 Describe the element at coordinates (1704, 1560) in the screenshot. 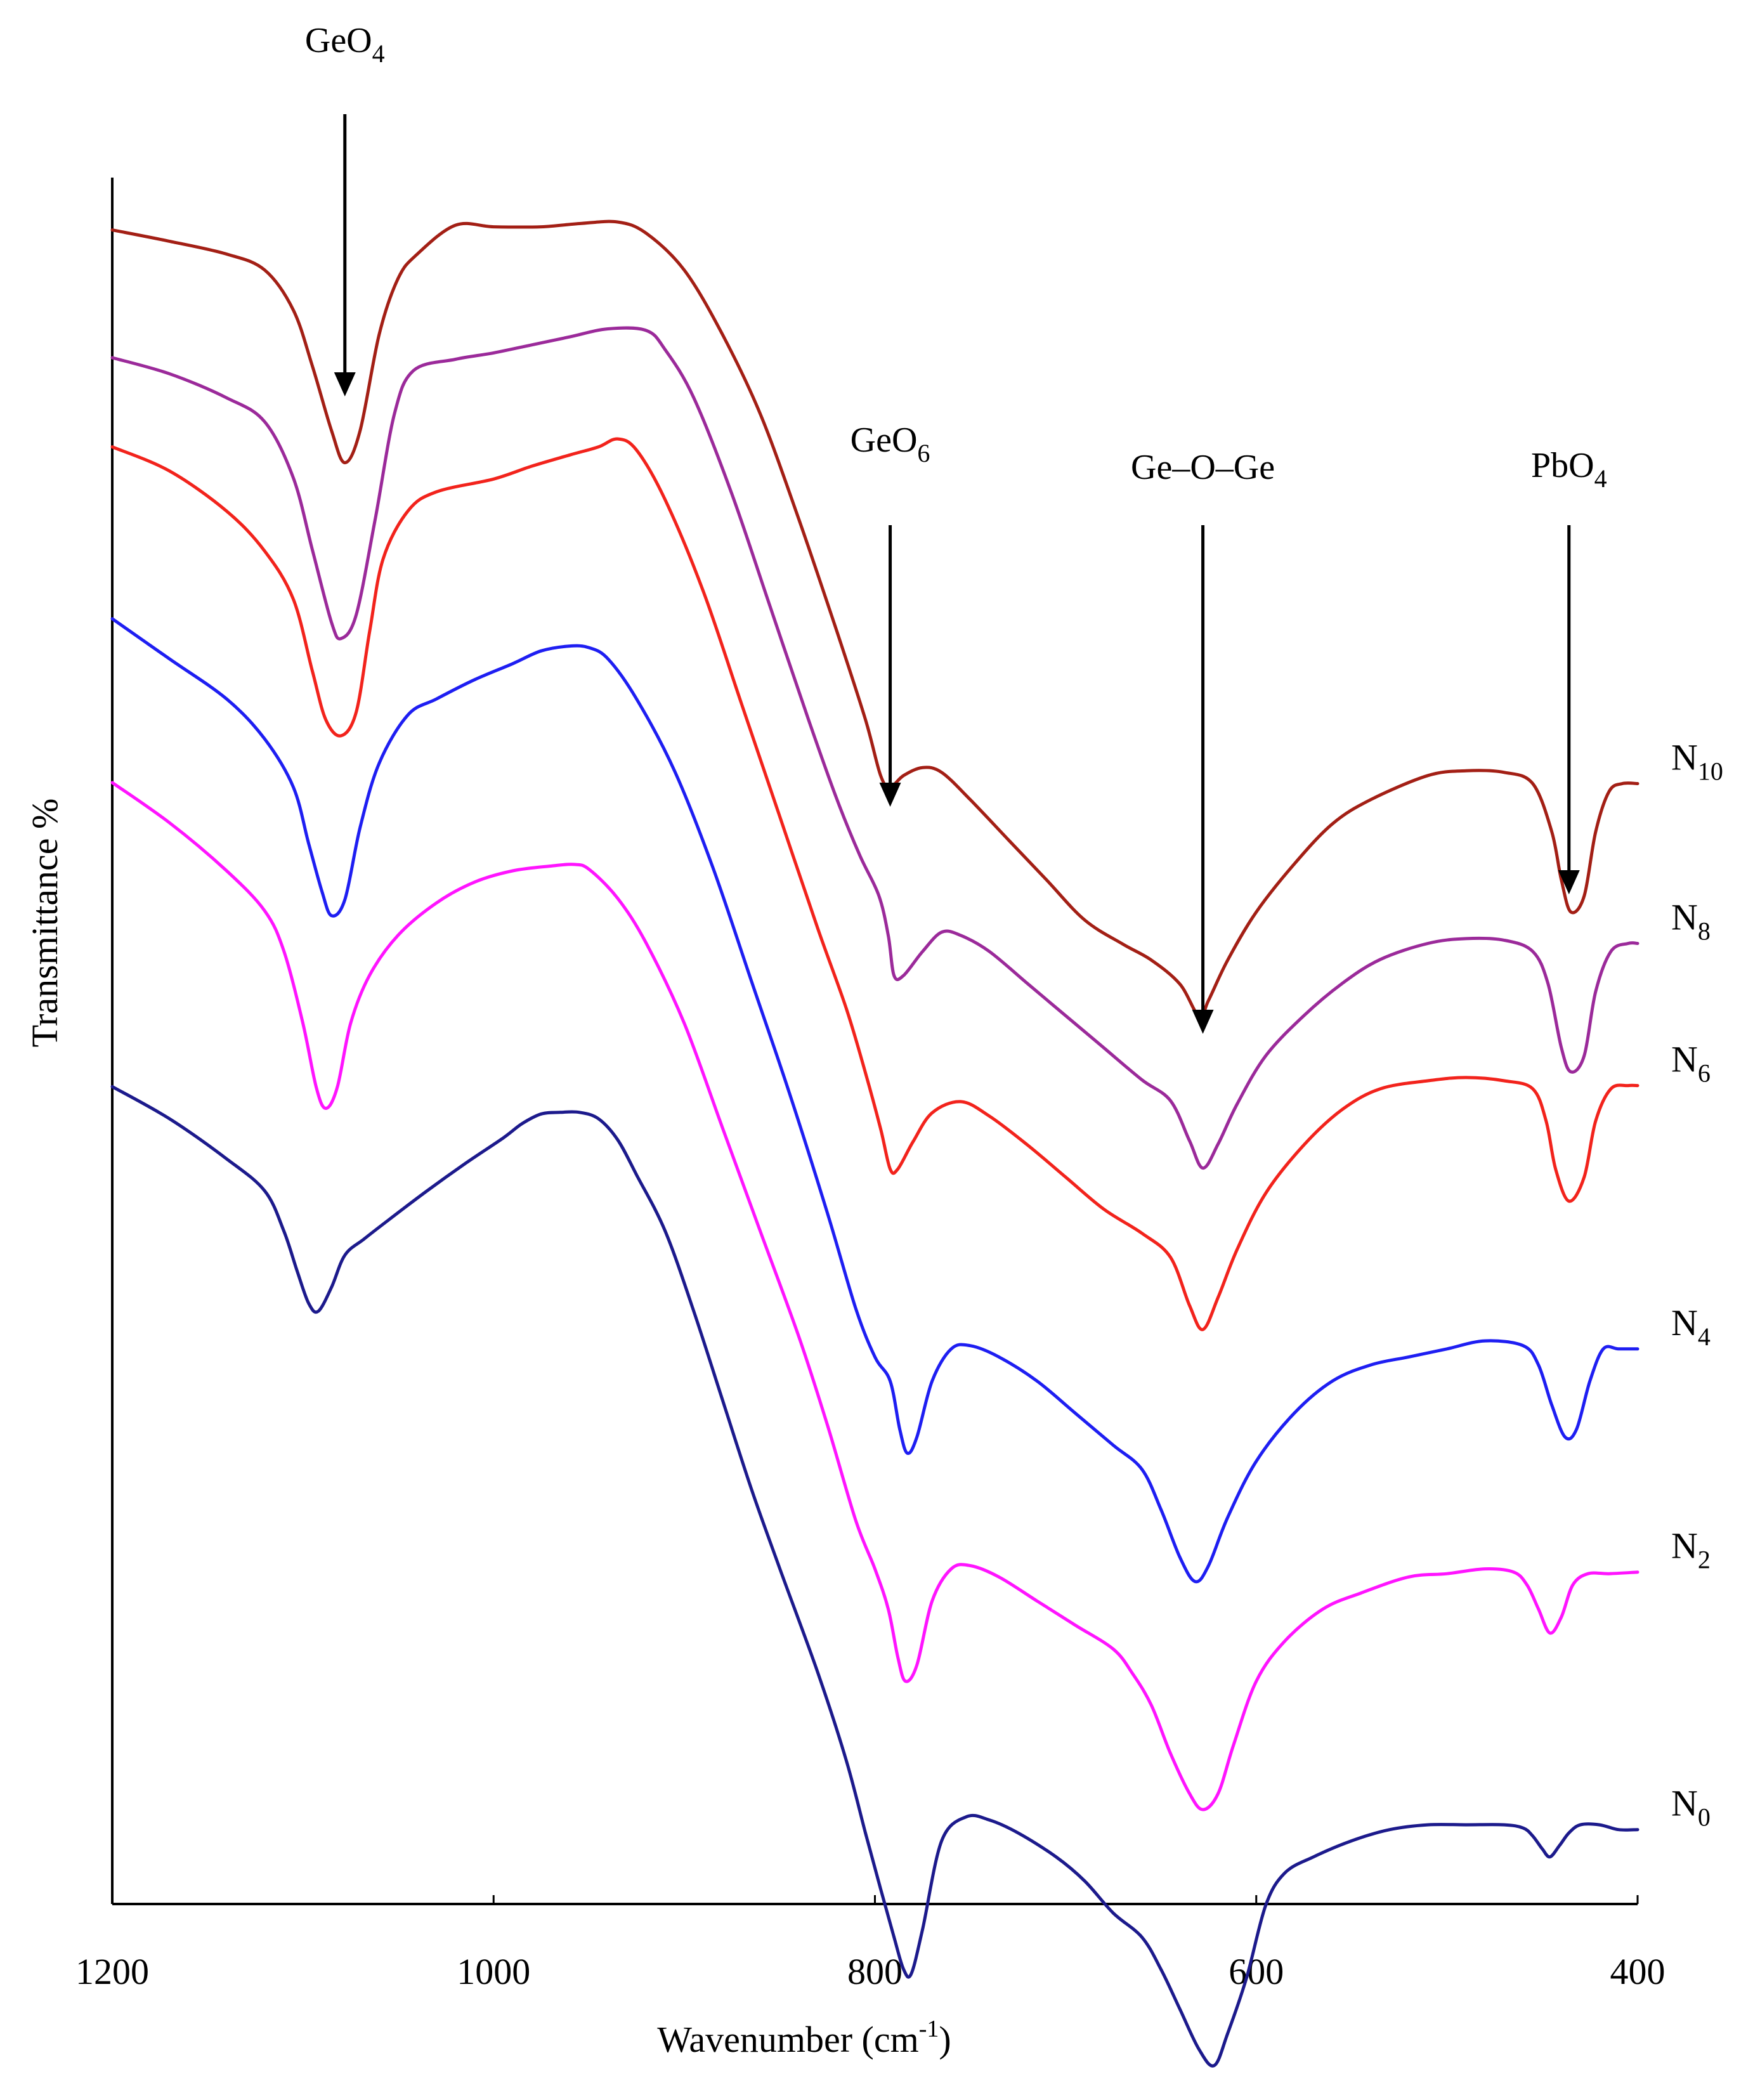

I see `series-label-sub: 2` at that location.